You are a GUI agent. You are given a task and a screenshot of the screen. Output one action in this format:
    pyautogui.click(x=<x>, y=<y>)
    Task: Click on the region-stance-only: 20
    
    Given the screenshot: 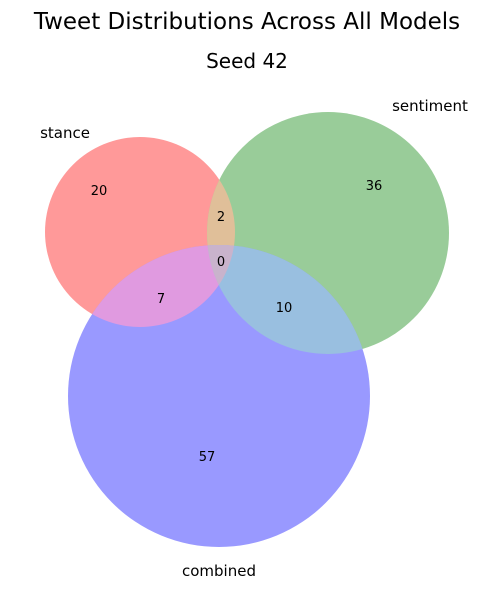 What is the action you would take?
    pyautogui.click(x=99, y=191)
    